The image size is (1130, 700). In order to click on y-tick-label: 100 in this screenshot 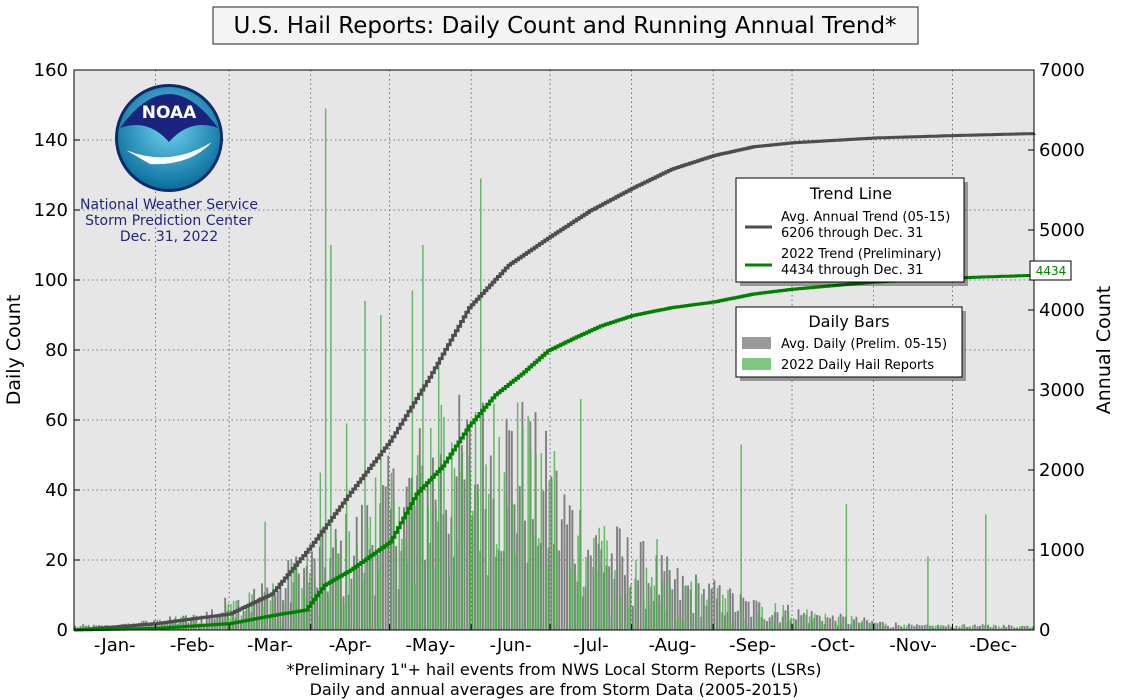, I will do `click(51, 280)`.